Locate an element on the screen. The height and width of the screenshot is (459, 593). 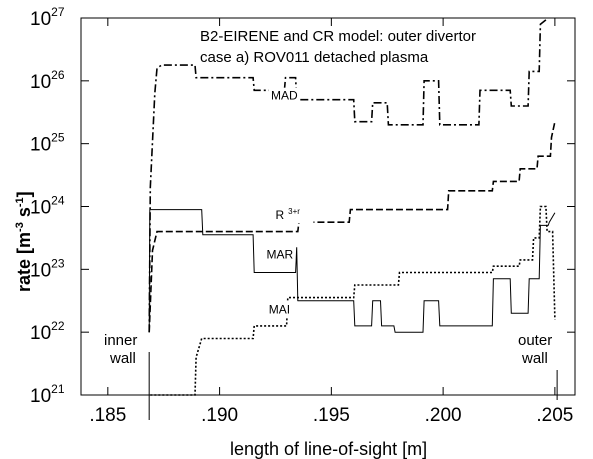
x-axis-label: length of line-of-sight [m] is located at coordinates (328, 449).